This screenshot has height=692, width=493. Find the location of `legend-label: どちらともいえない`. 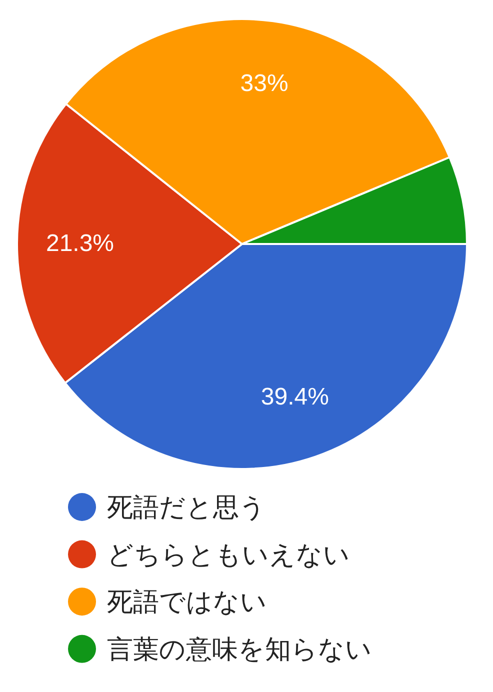

legend-label: どちらともいえない is located at coordinates (228, 554).